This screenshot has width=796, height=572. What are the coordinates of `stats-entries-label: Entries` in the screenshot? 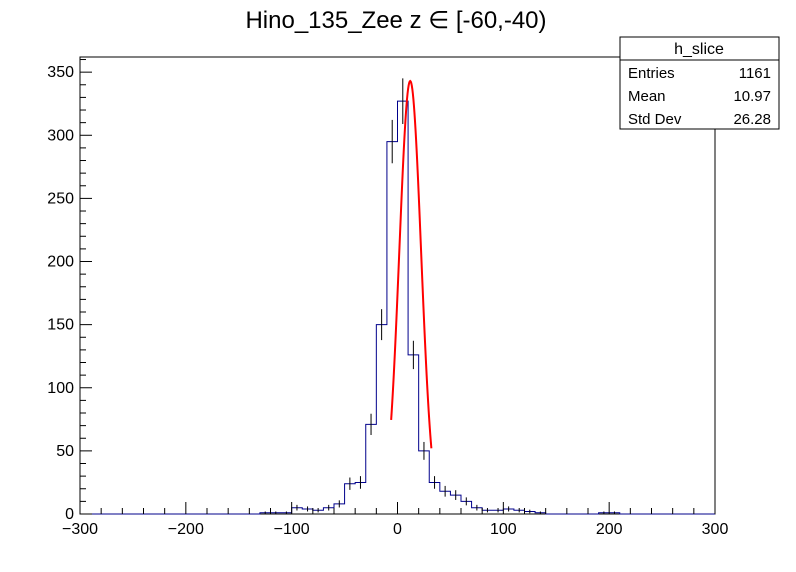 It's located at (651, 73).